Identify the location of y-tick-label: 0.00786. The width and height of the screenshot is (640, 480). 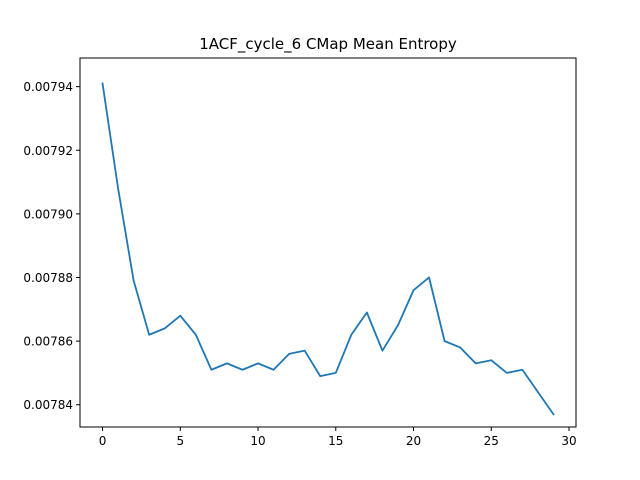
(48, 342).